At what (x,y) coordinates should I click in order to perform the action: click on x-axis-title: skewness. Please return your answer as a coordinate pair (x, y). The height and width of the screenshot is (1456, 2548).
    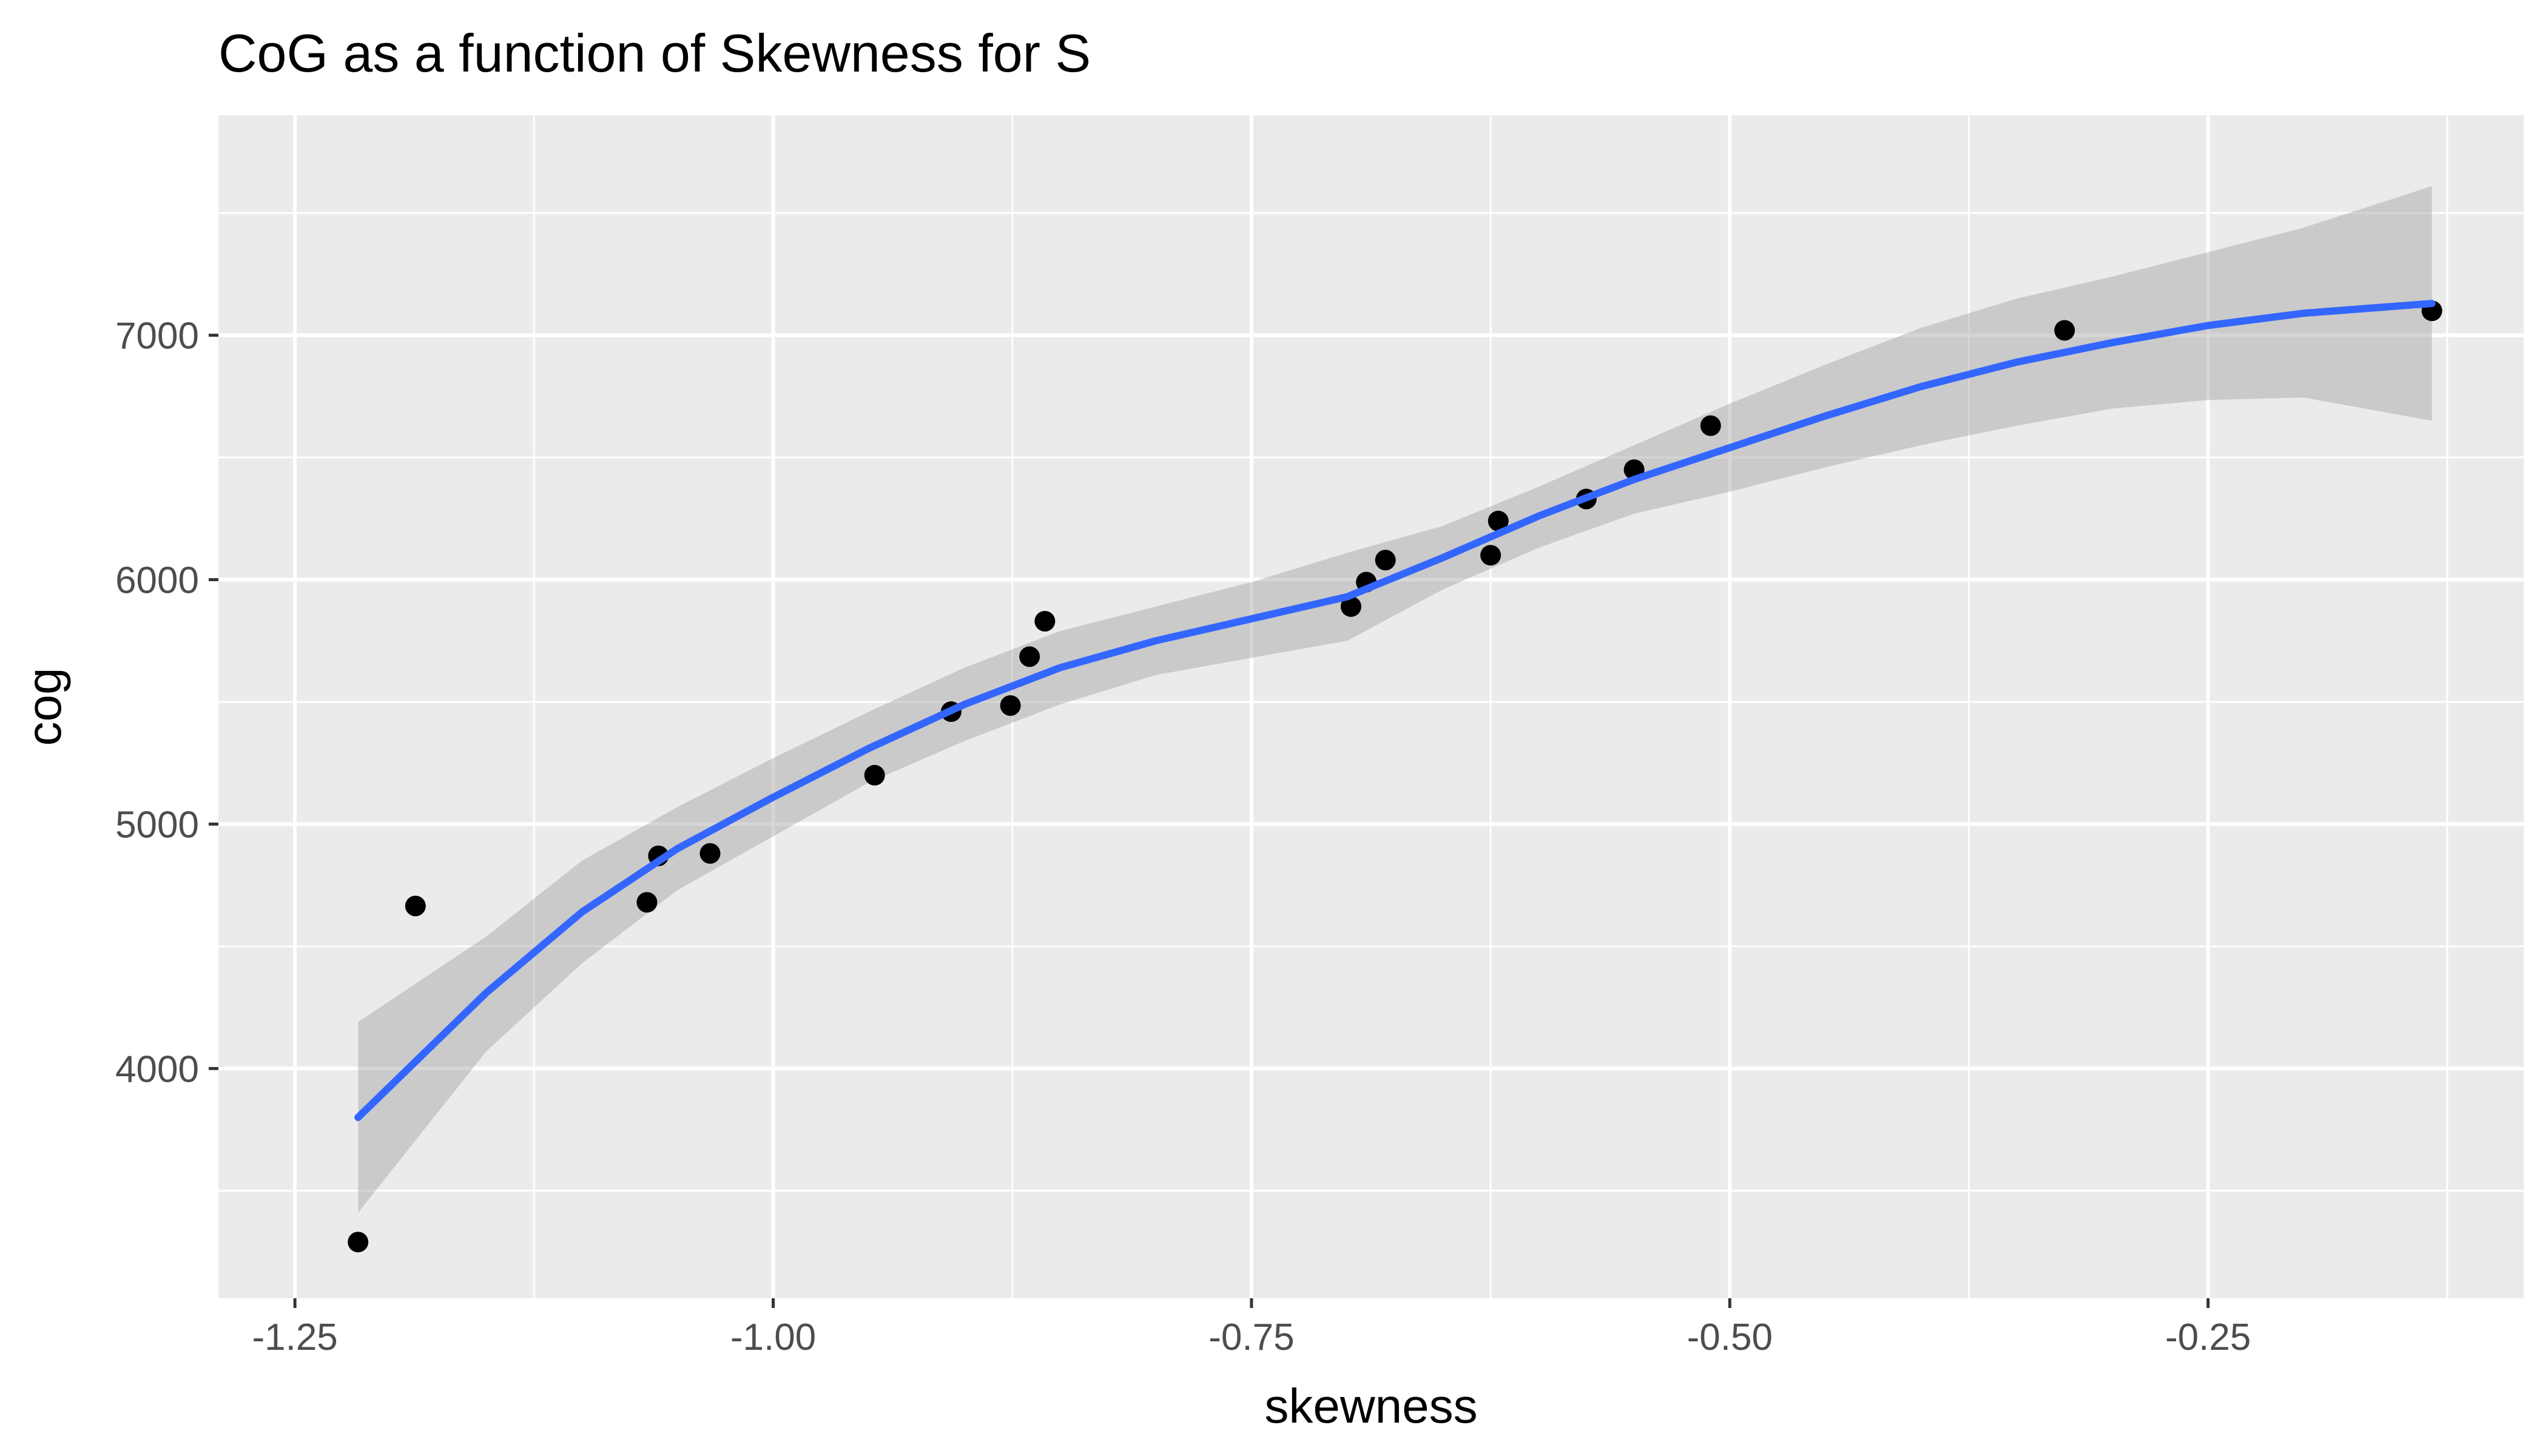
    Looking at the image, I should click on (1370, 1406).